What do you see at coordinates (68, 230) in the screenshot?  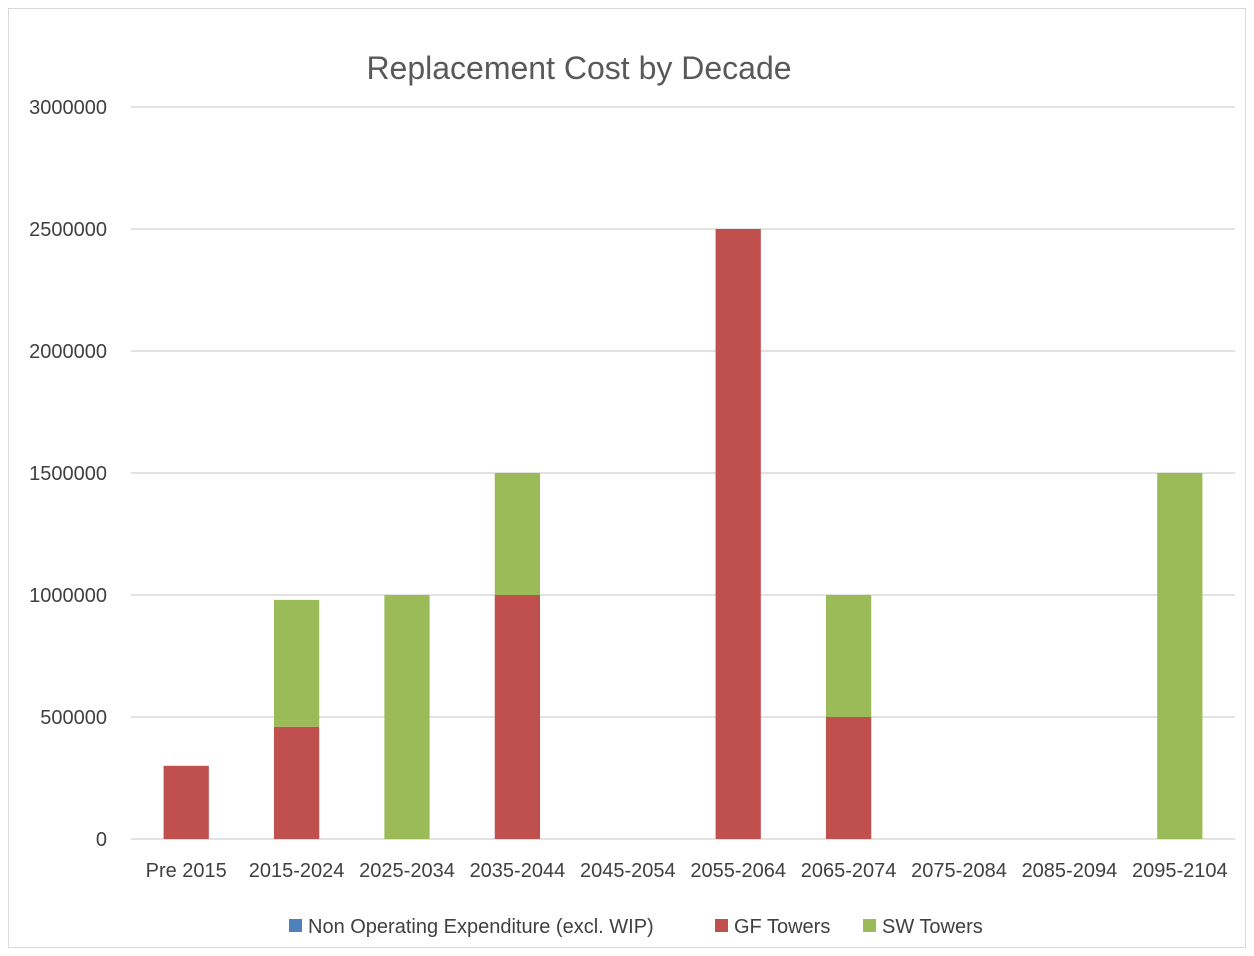 I see `y-tick-label: 2500000` at bounding box center [68, 230].